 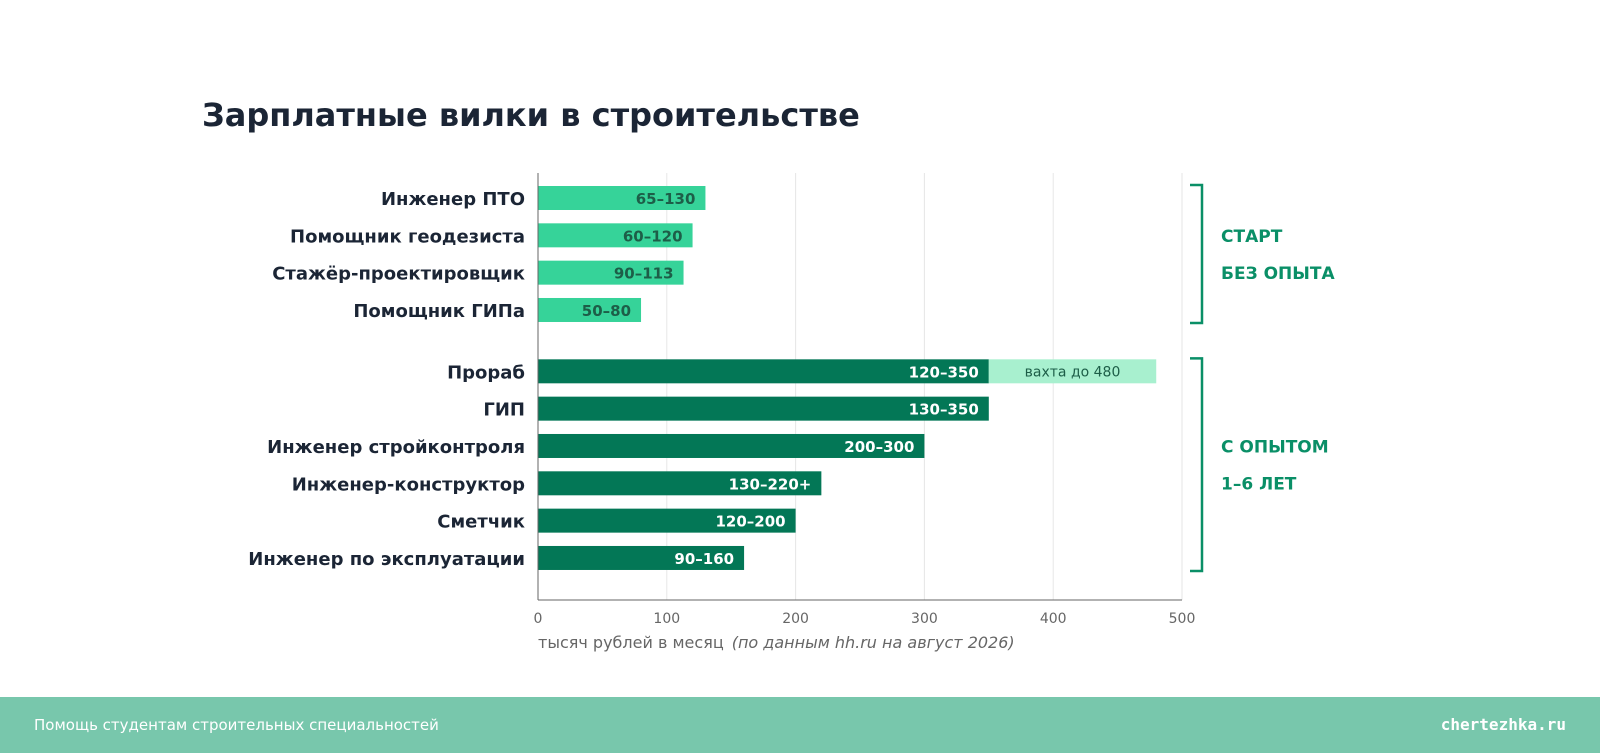 What do you see at coordinates (653, 236) in the screenshot?
I see `bar-value-label: 60–120` at bounding box center [653, 236].